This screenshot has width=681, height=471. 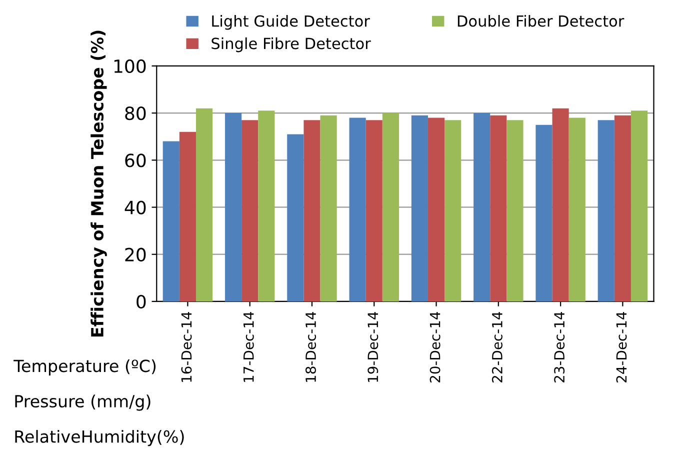 What do you see at coordinates (82, 402) in the screenshot?
I see `text: Pressure (mm/g)` at bounding box center [82, 402].